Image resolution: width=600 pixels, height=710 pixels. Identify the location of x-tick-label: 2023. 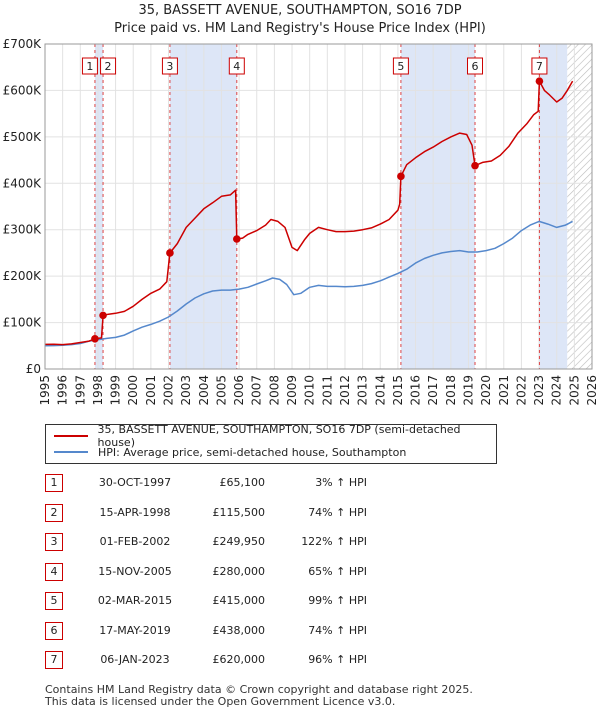
(539, 390).